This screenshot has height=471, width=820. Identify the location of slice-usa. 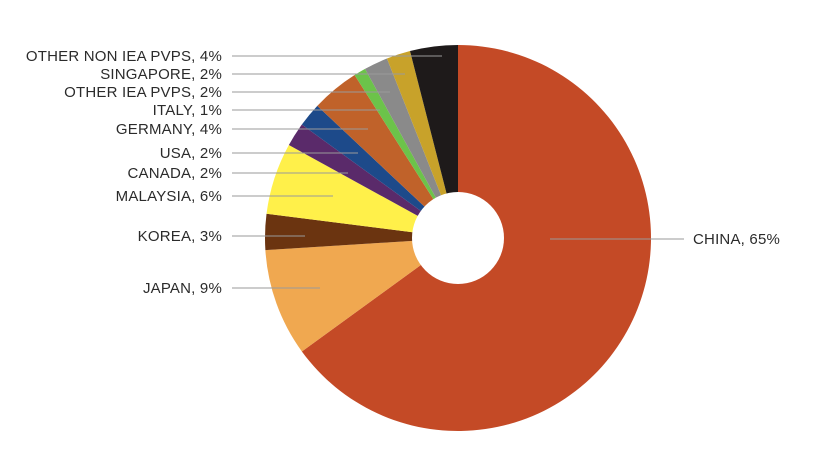
(379, 171).